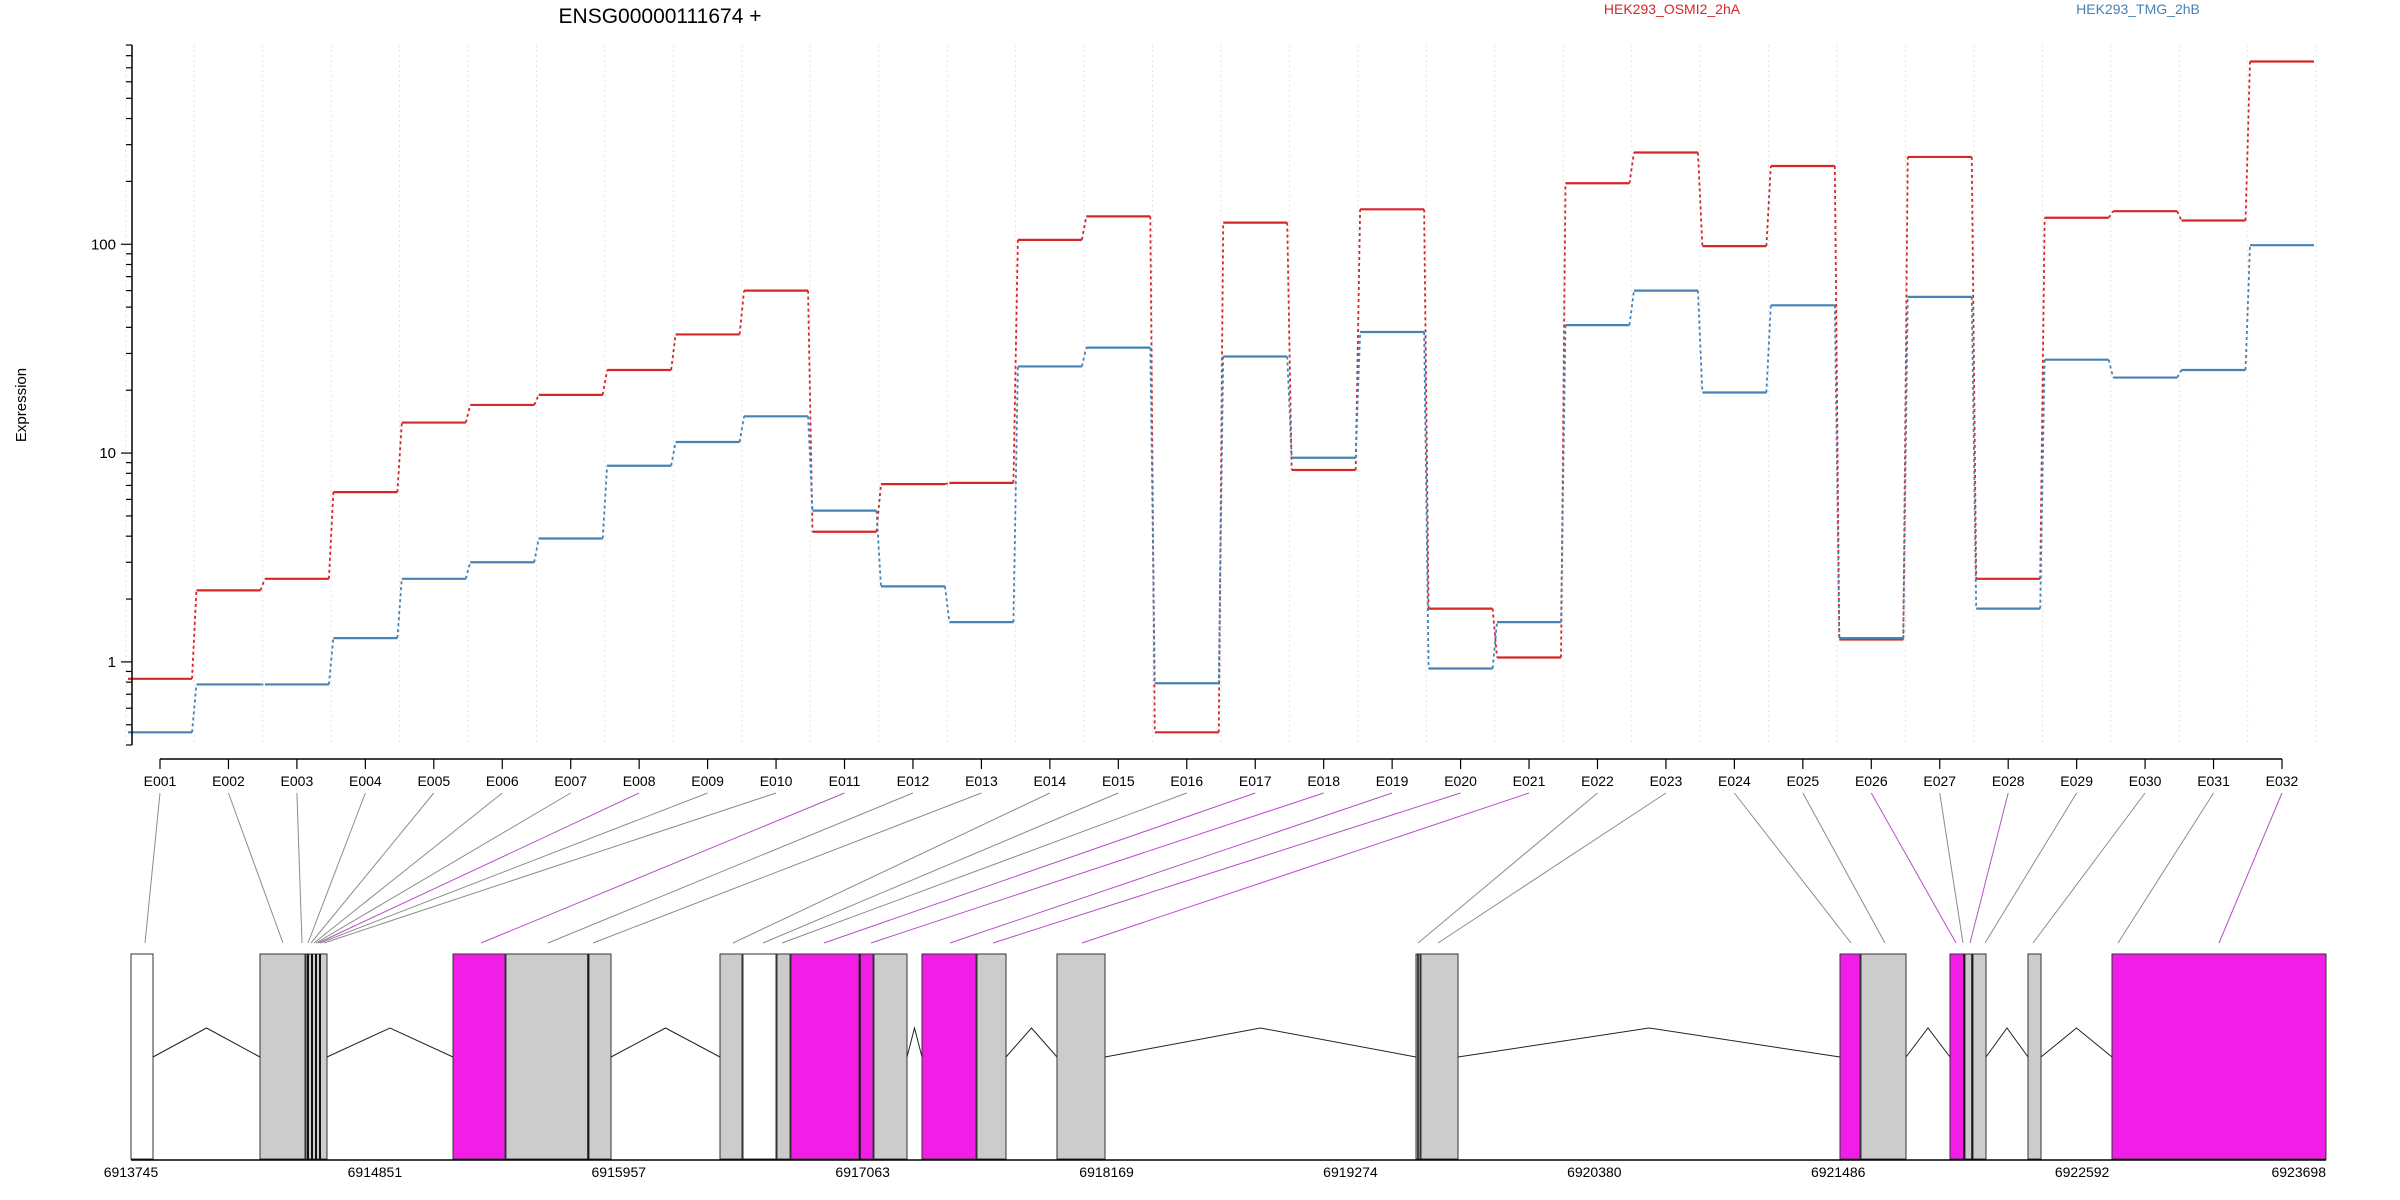  Describe the element at coordinates (365, 781) in the screenshot. I see `x-tick-label: E004` at that location.